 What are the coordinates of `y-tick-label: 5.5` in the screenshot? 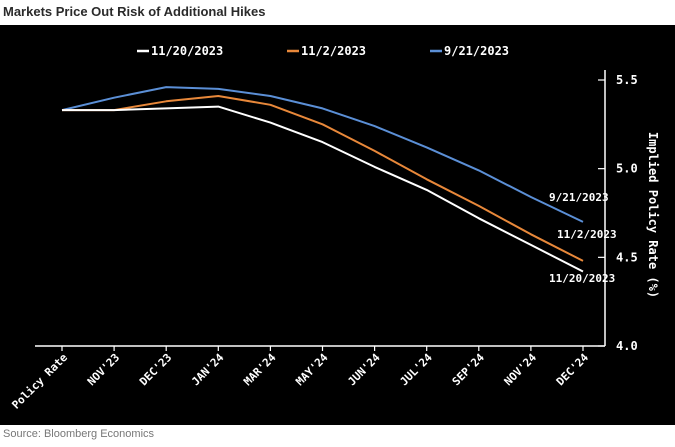 It's located at (627, 80).